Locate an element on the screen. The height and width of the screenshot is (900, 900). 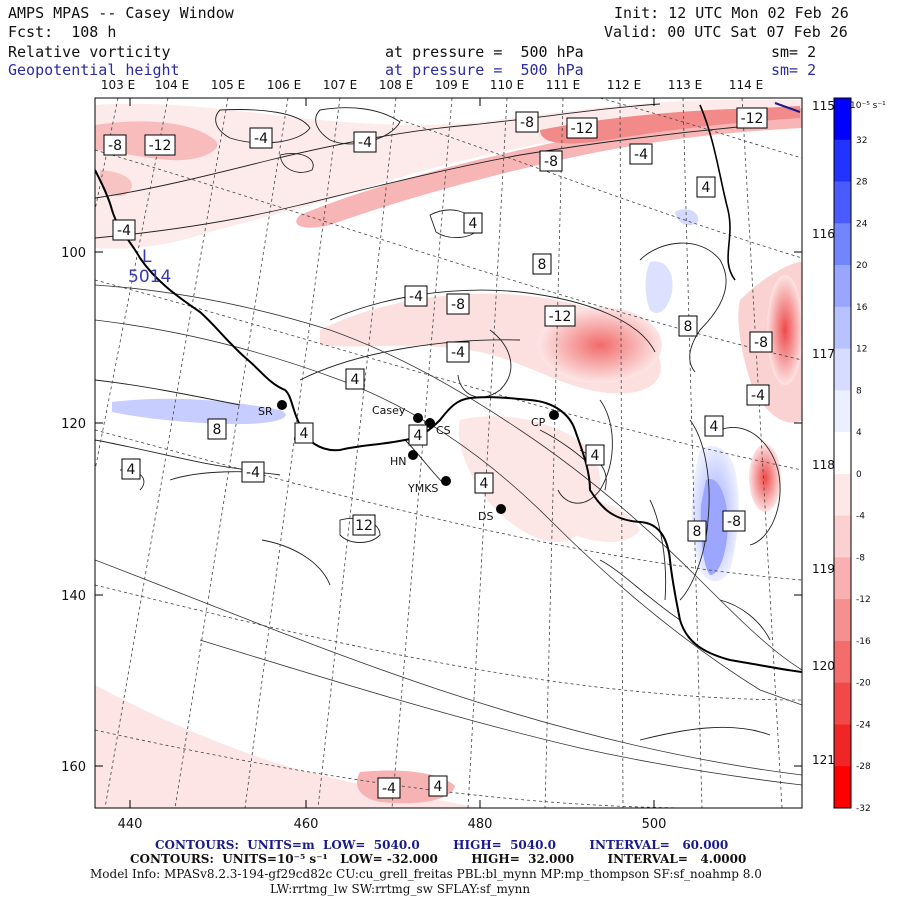
colorbar-label: 8 is located at coordinates (859, 391).